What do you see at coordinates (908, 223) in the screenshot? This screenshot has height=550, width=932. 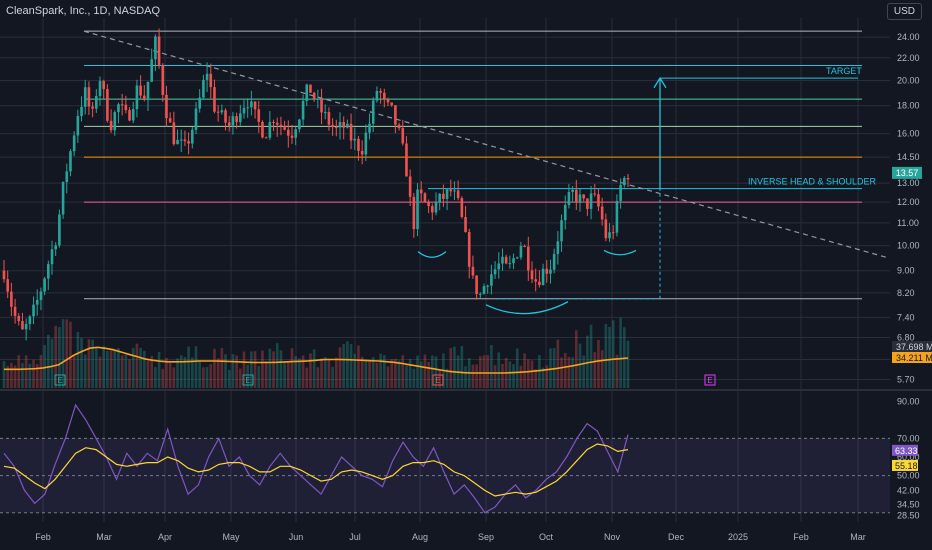 I see `price-tick-label: 11.00` at bounding box center [908, 223].